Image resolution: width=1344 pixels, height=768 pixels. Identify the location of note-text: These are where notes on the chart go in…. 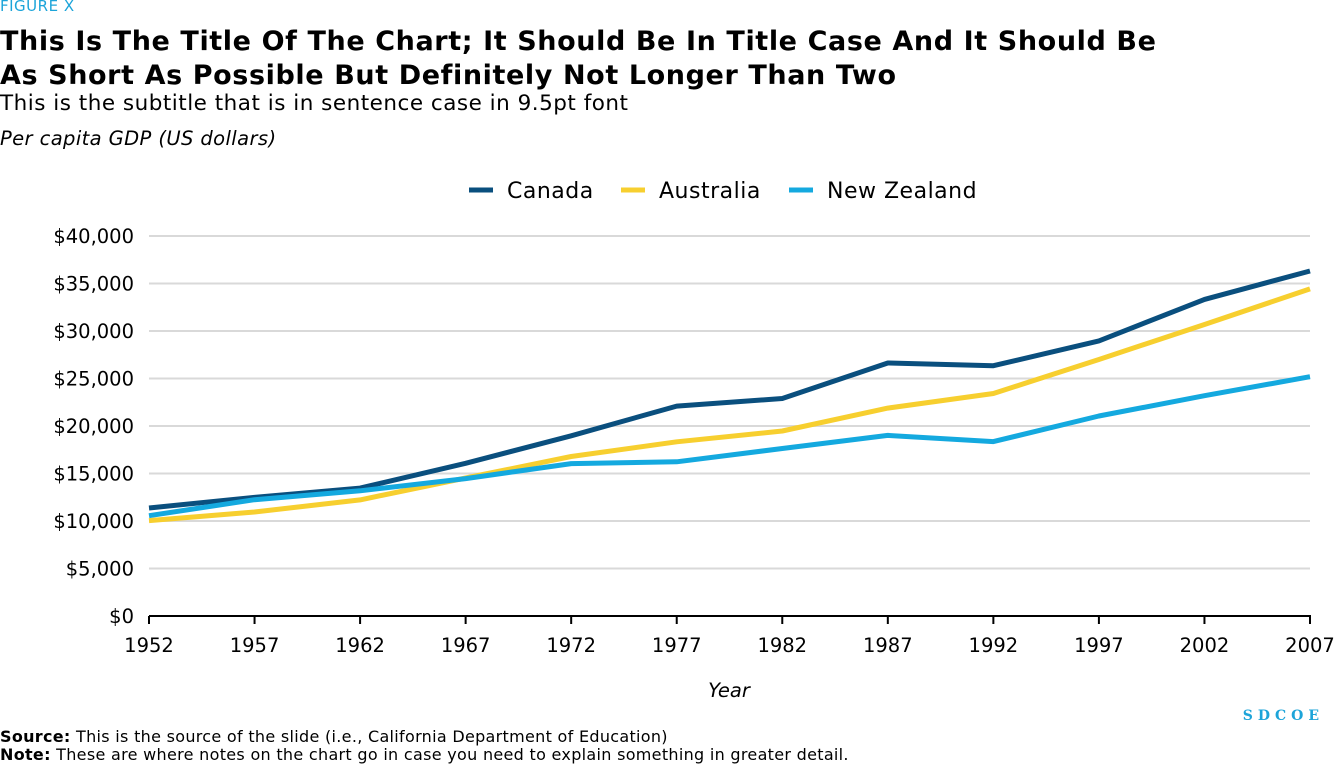
(449, 754).